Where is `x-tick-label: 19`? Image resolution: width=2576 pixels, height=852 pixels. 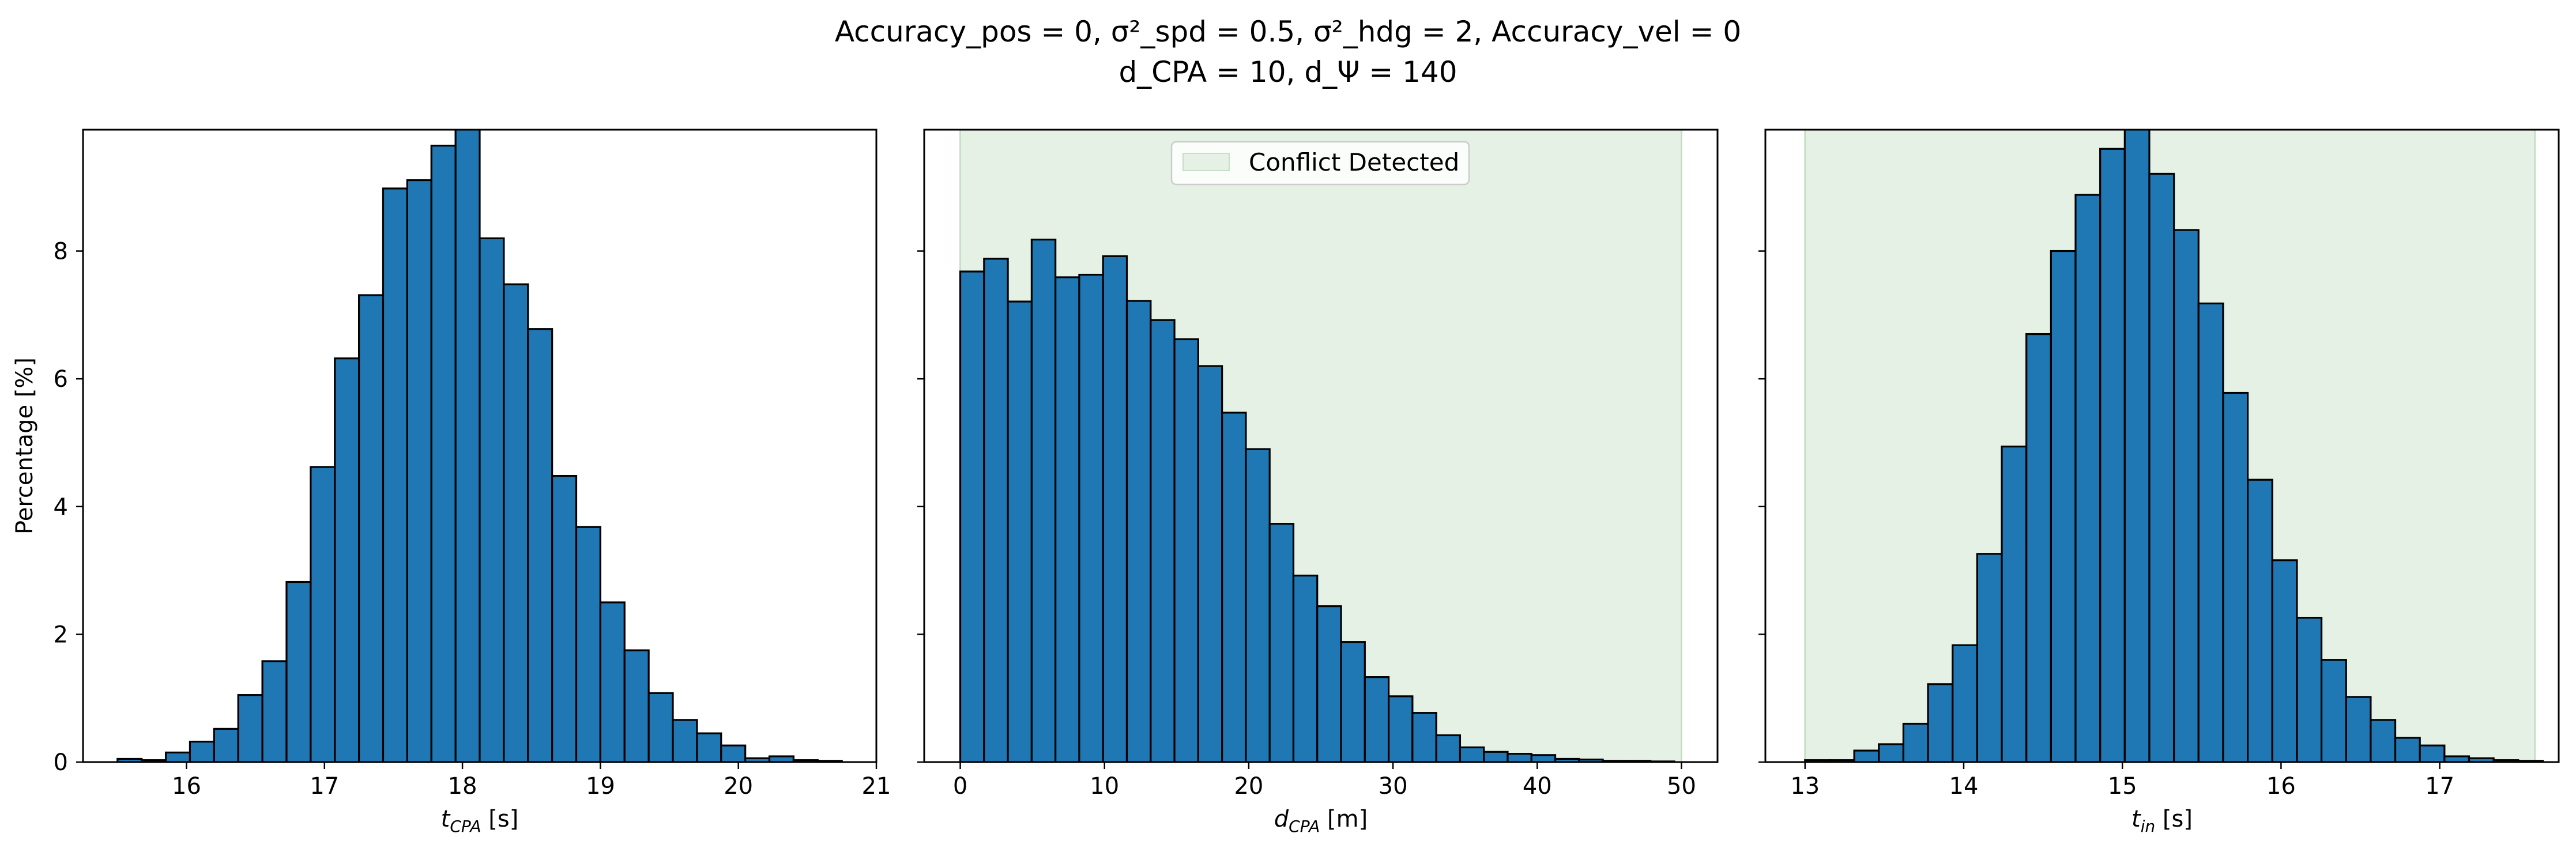 x-tick-label: 19 is located at coordinates (600, 786).